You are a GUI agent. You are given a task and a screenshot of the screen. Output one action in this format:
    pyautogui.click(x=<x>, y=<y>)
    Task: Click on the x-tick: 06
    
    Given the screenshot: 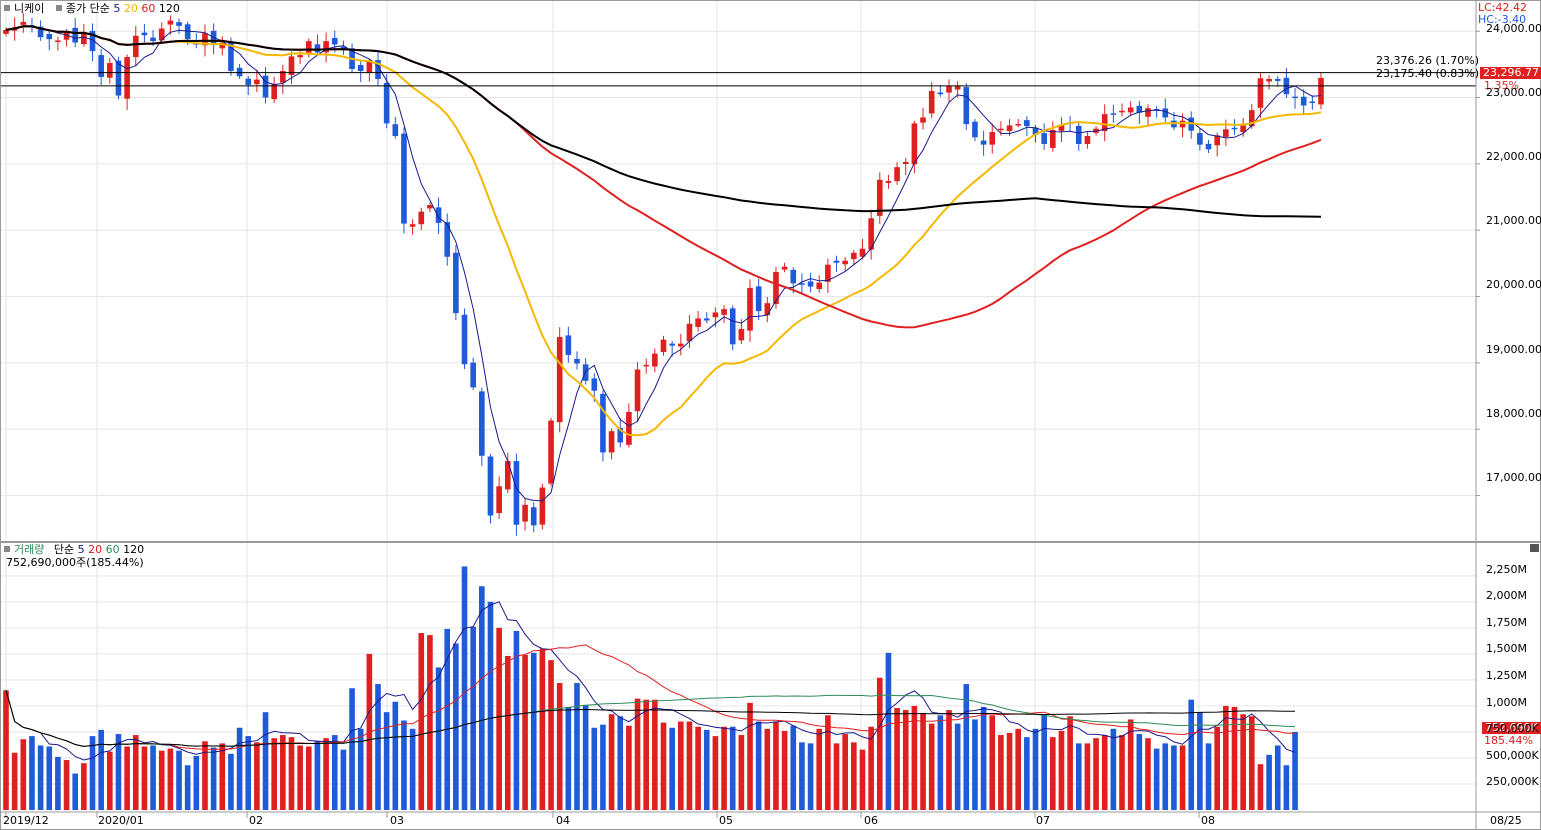 What is the action you would take?
    pyautogui.click(x=871, y=820)
    